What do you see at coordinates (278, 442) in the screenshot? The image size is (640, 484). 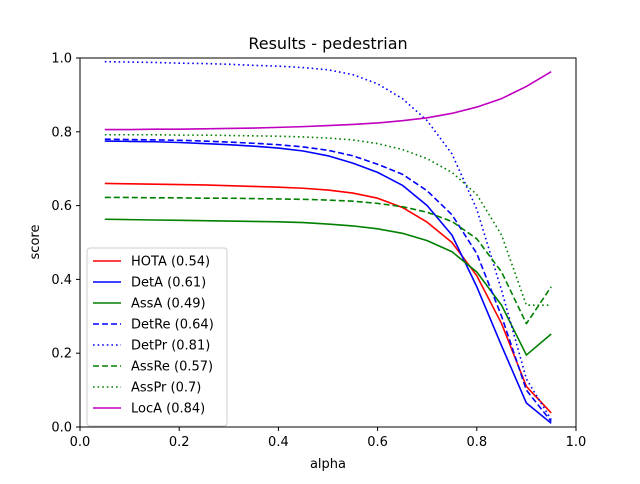 I see `x-tick-label-2: 0.4` at bounding box center [278, 442].